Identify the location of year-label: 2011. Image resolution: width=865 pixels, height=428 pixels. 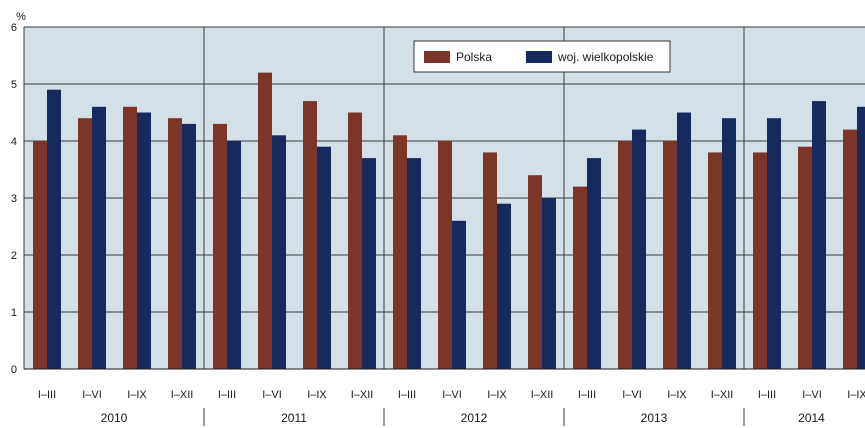
(294, 418).